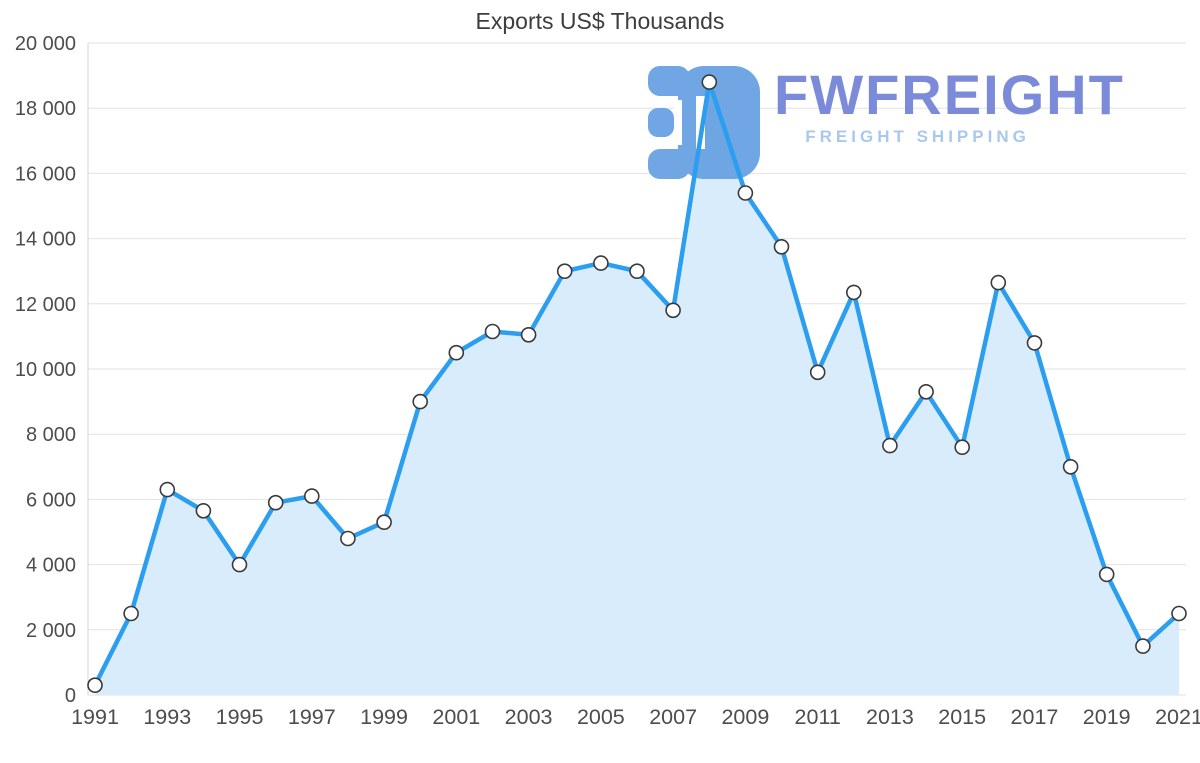 Image resolution: width=1200 pixels, height=763 pixels. What do you see at coordinates (45, 370) in the screenshot?
I see `y-axis-tick-label: 10 000` at bounding box center [45, 370].